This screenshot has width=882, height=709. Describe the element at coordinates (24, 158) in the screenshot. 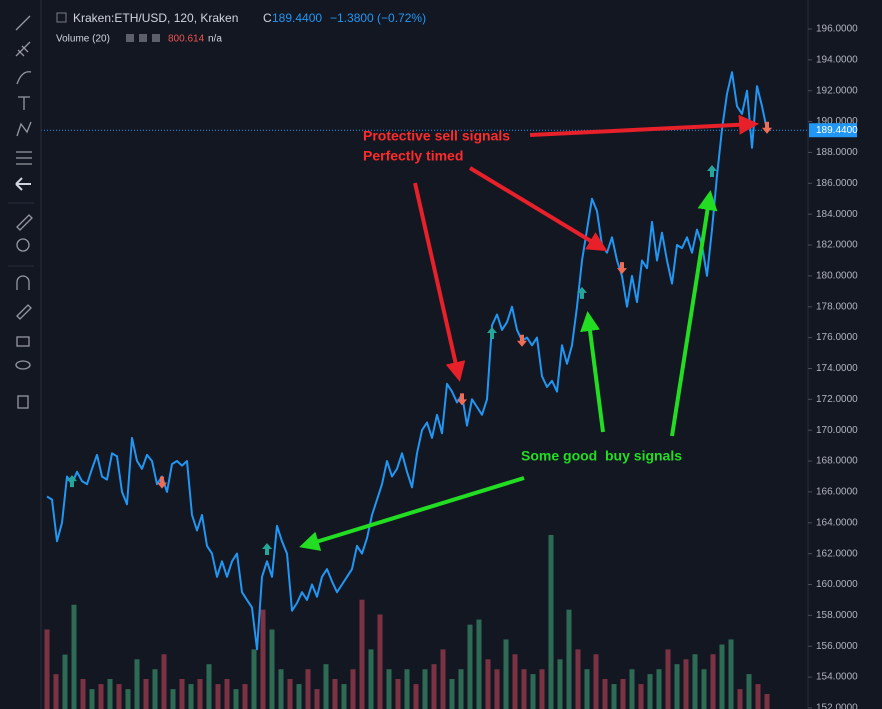

I see `tool-prediction` at that location.